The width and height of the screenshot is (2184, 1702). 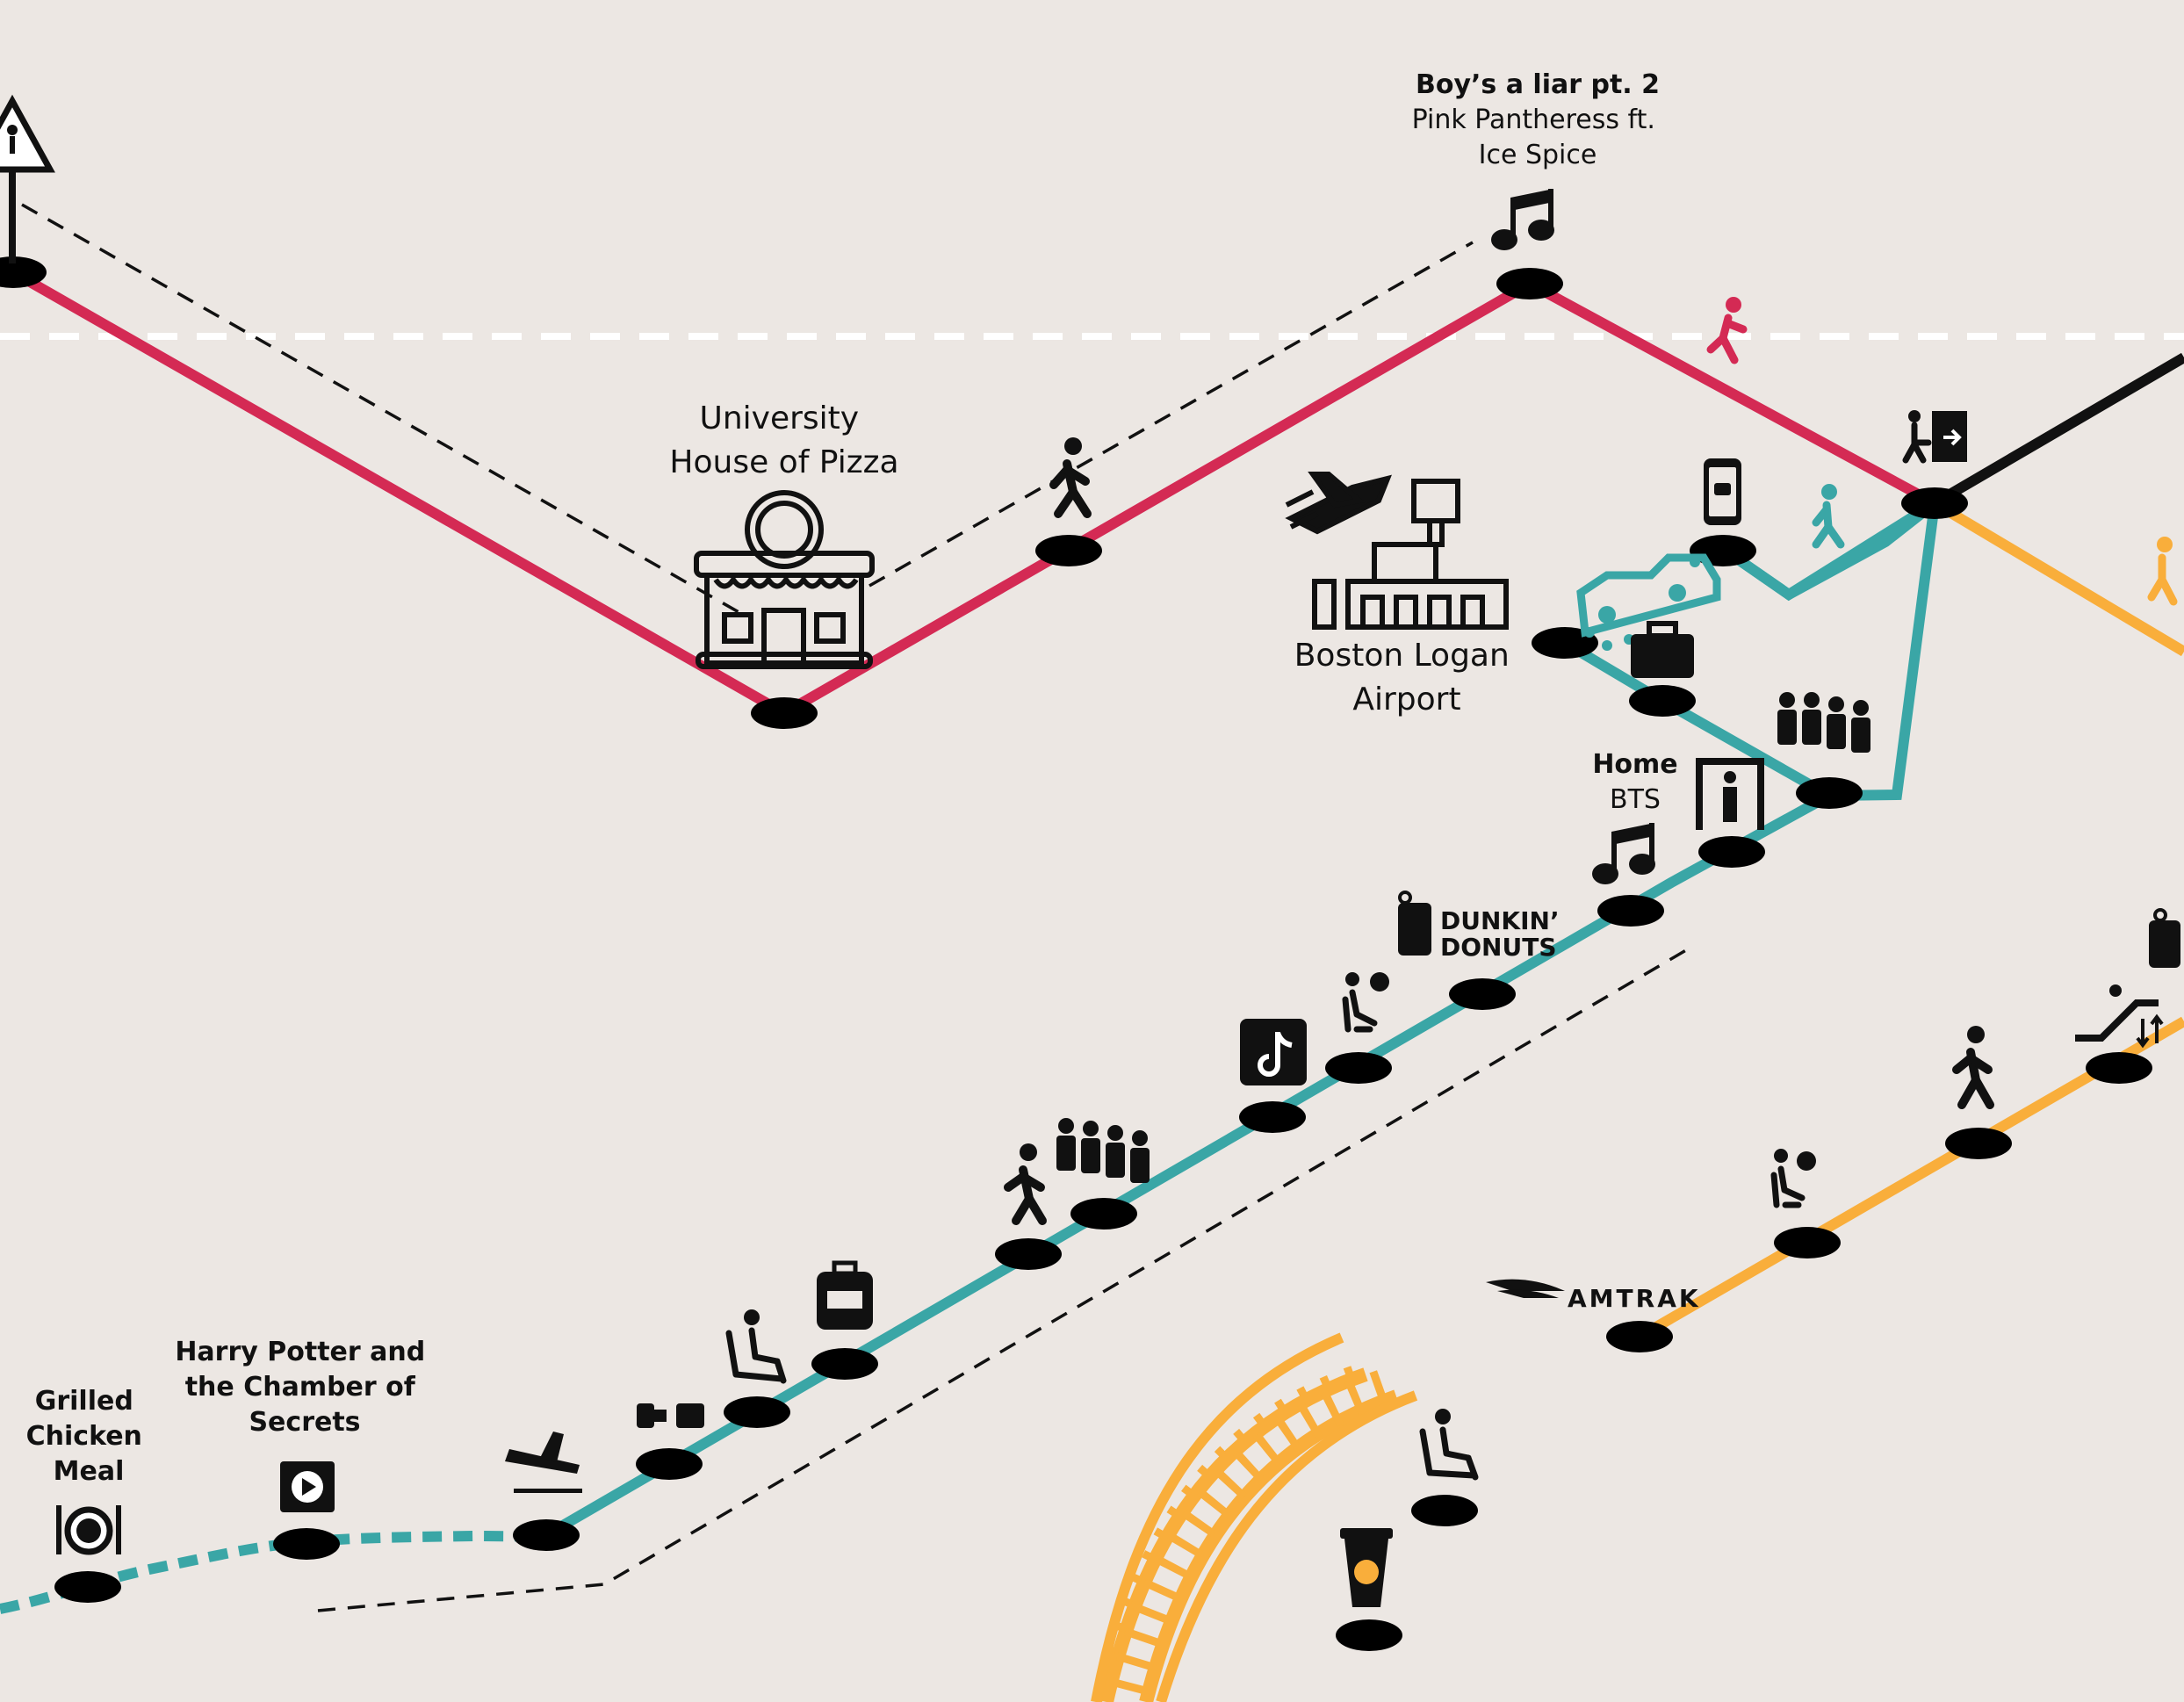 What do you see at coordinates (844, 1364) in the screenshot?
I see `stop-backpack` at bounding box center [844, 1364].